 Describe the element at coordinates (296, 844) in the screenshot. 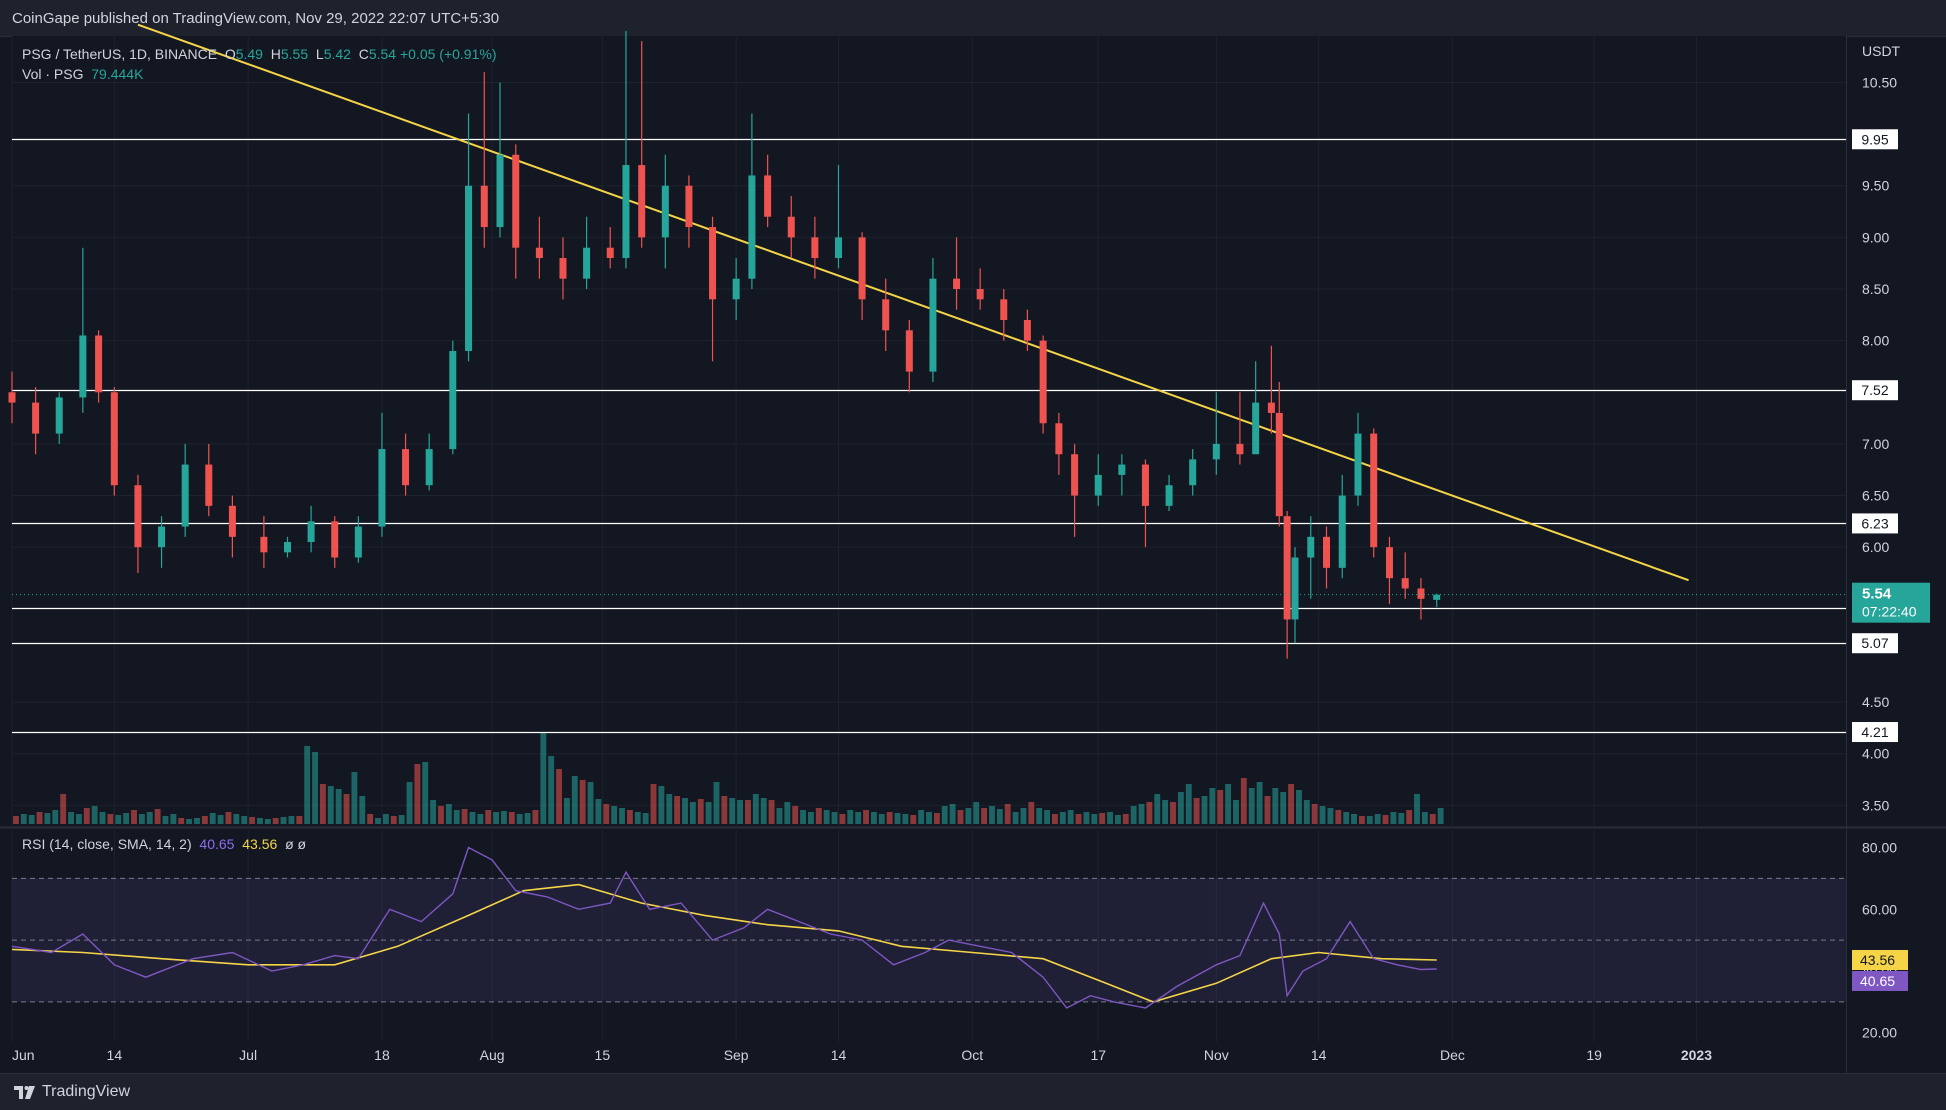

I see `rsi-extra: ø ø` at that location.